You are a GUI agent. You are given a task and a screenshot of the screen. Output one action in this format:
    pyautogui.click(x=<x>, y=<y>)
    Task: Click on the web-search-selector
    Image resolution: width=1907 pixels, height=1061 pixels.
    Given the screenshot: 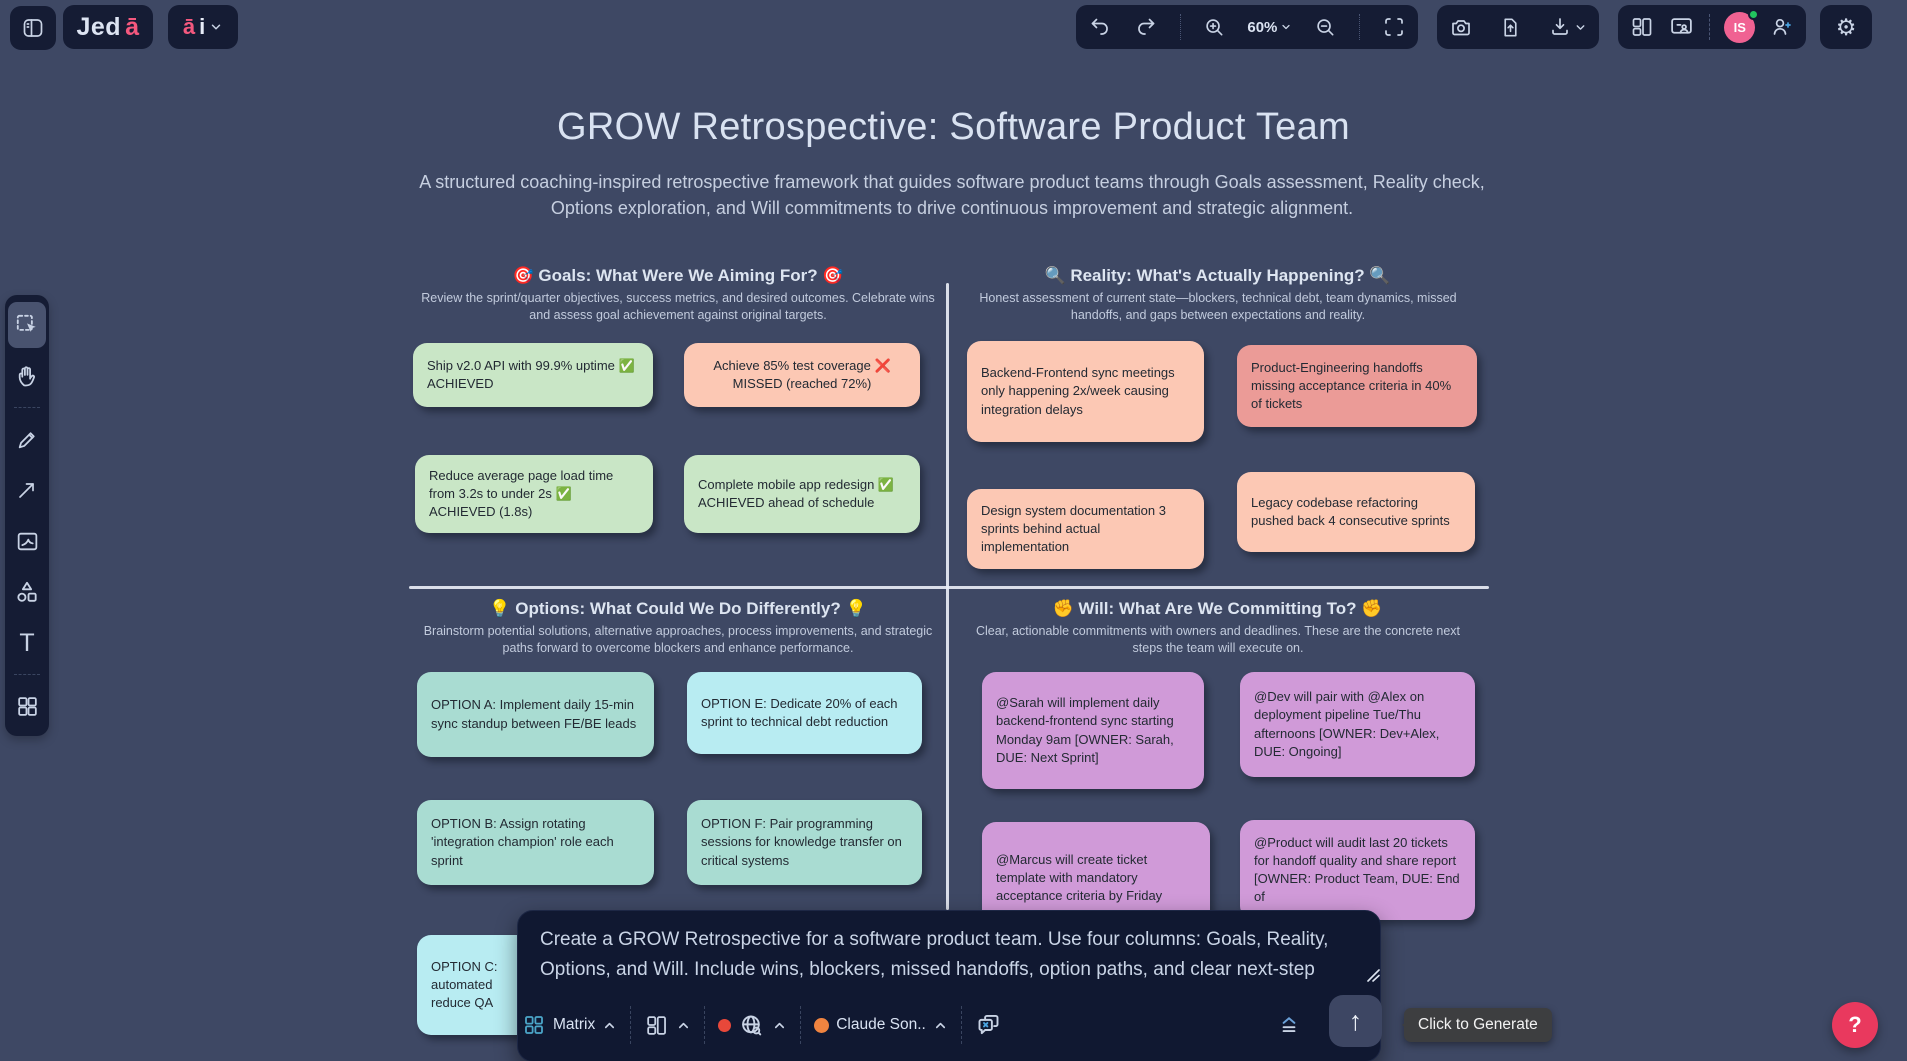 What is the action you would take?
    pyautogui.click(x=752, y=1025)
    